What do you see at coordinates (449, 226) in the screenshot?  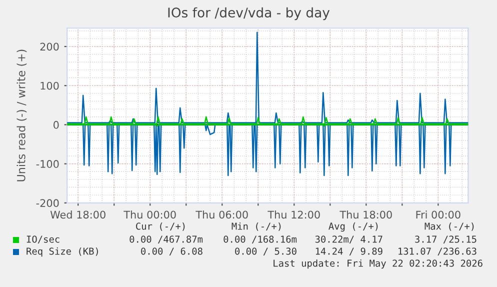 I see `text: Max (-/+)` at bounding box center [449, 226].